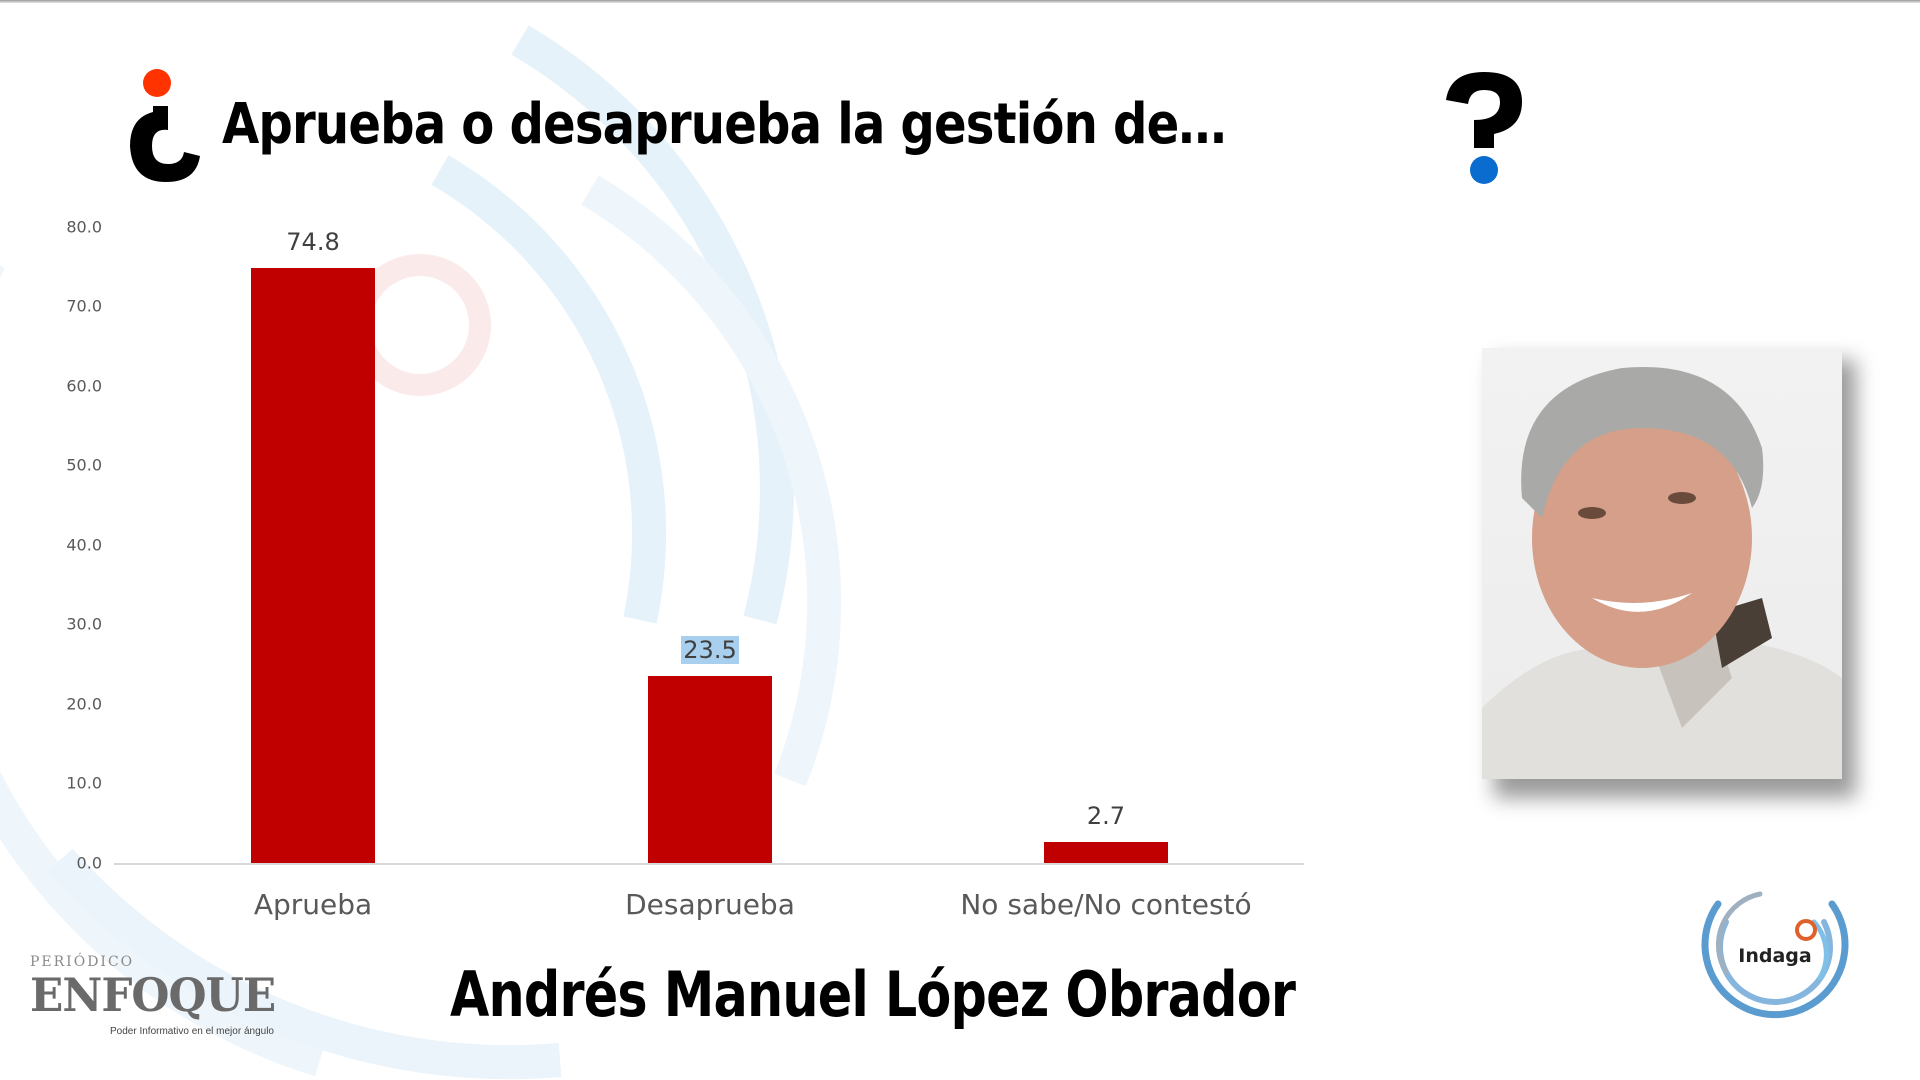 This screenshot has width=1920, height=1080. I want to click on question-mark-icon, so click(1484, 128).